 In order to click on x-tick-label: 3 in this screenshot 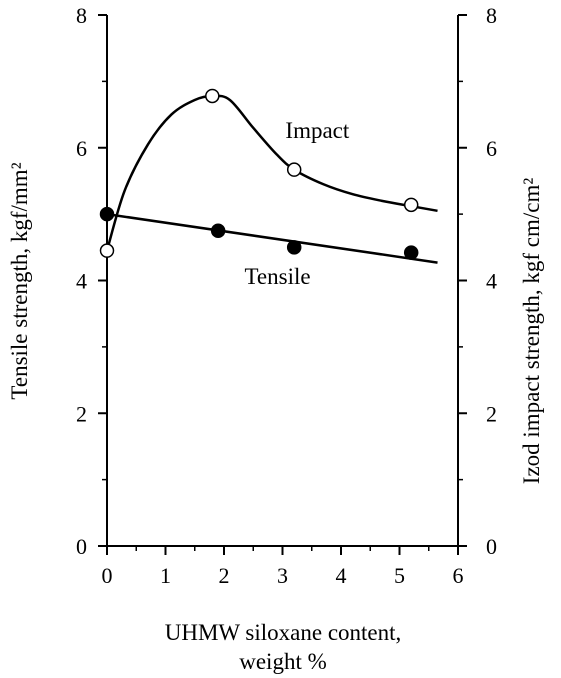, I will do `click(282, 575)`.